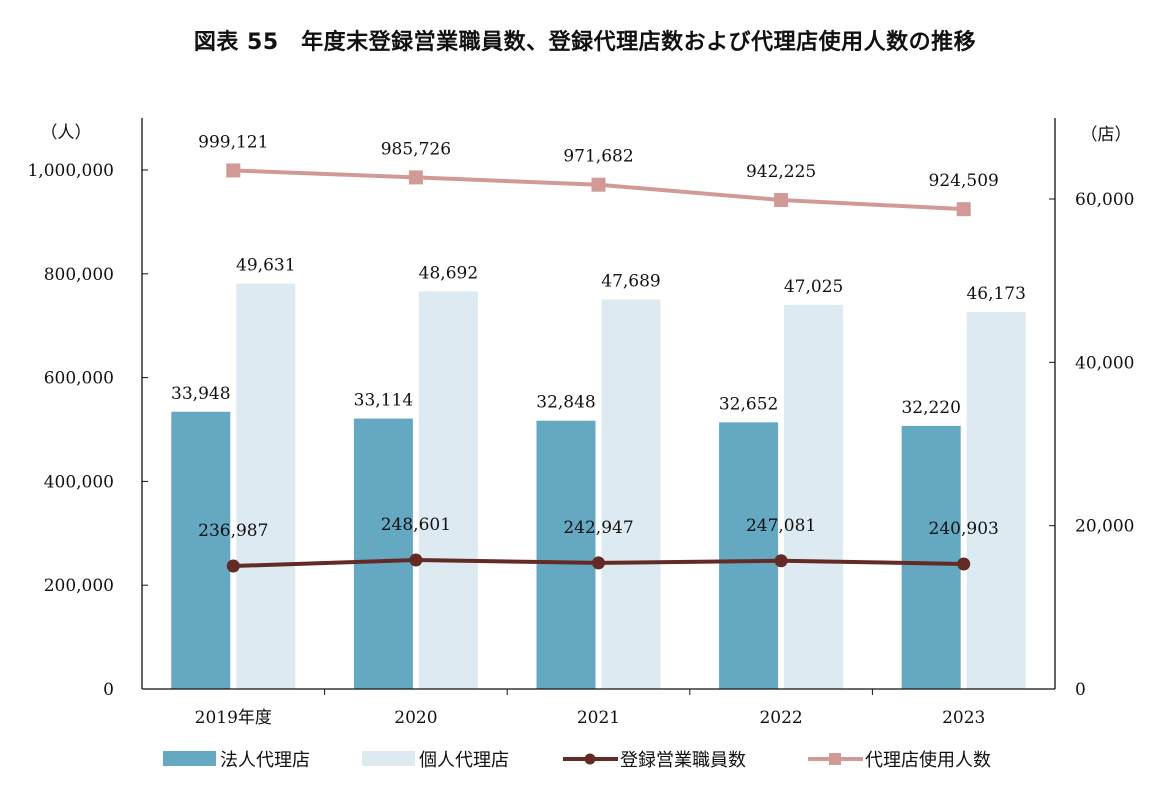 The height and width of the screenshot is (796, 1170). Describe the element at coordinates (79, 379) in the screenshot. I see `left-tick-label: 600,000` at that location.